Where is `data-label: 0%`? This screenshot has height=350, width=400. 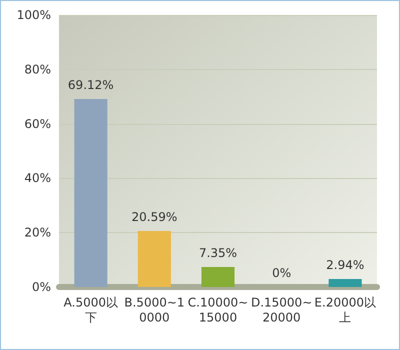
data-label: 0% is located at coordinates (282, 273).